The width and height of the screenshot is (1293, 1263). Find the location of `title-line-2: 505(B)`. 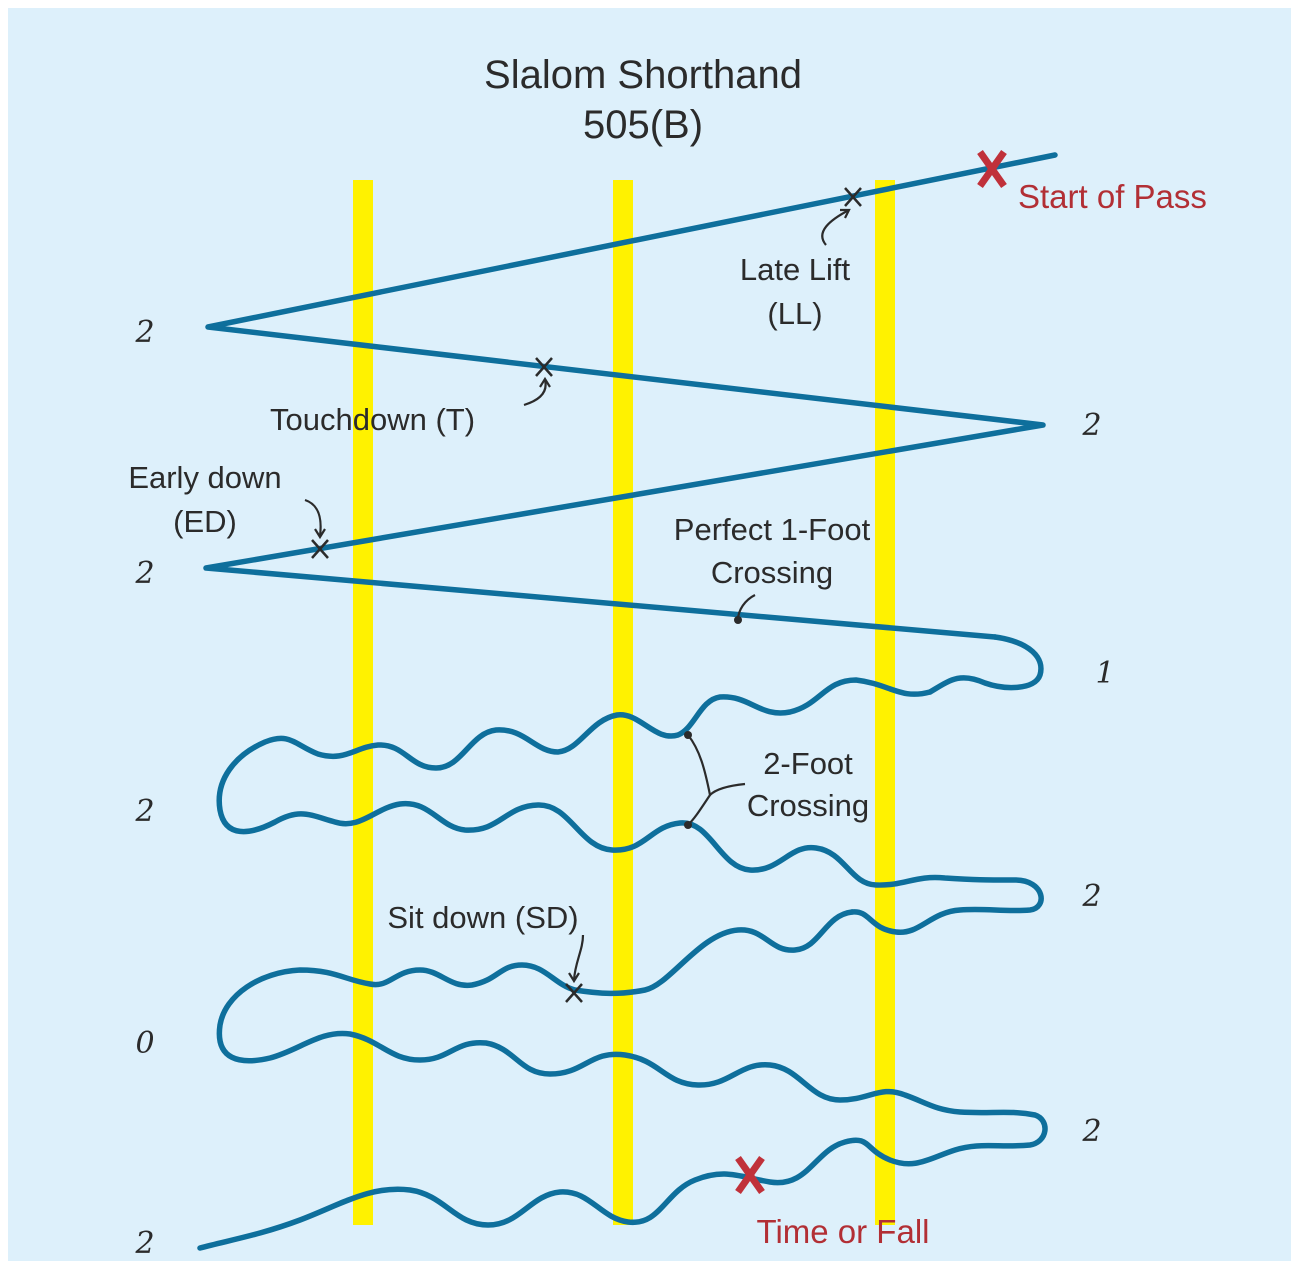

title-line-2: 505(B) is located at coordinates (643, 125).